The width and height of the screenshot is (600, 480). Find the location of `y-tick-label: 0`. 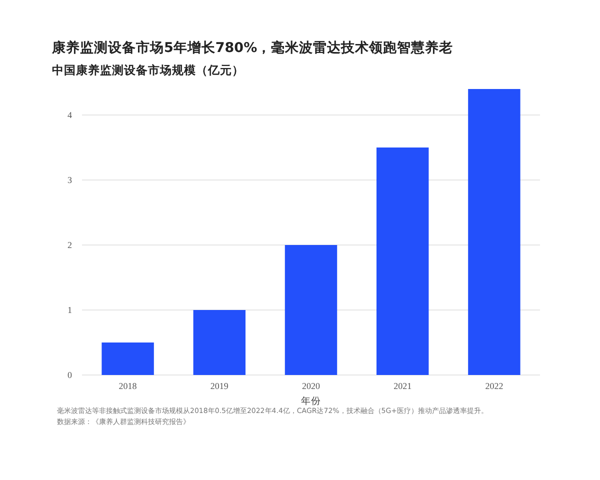

y-tick-label: 0 is located at coordinates (70, 375).